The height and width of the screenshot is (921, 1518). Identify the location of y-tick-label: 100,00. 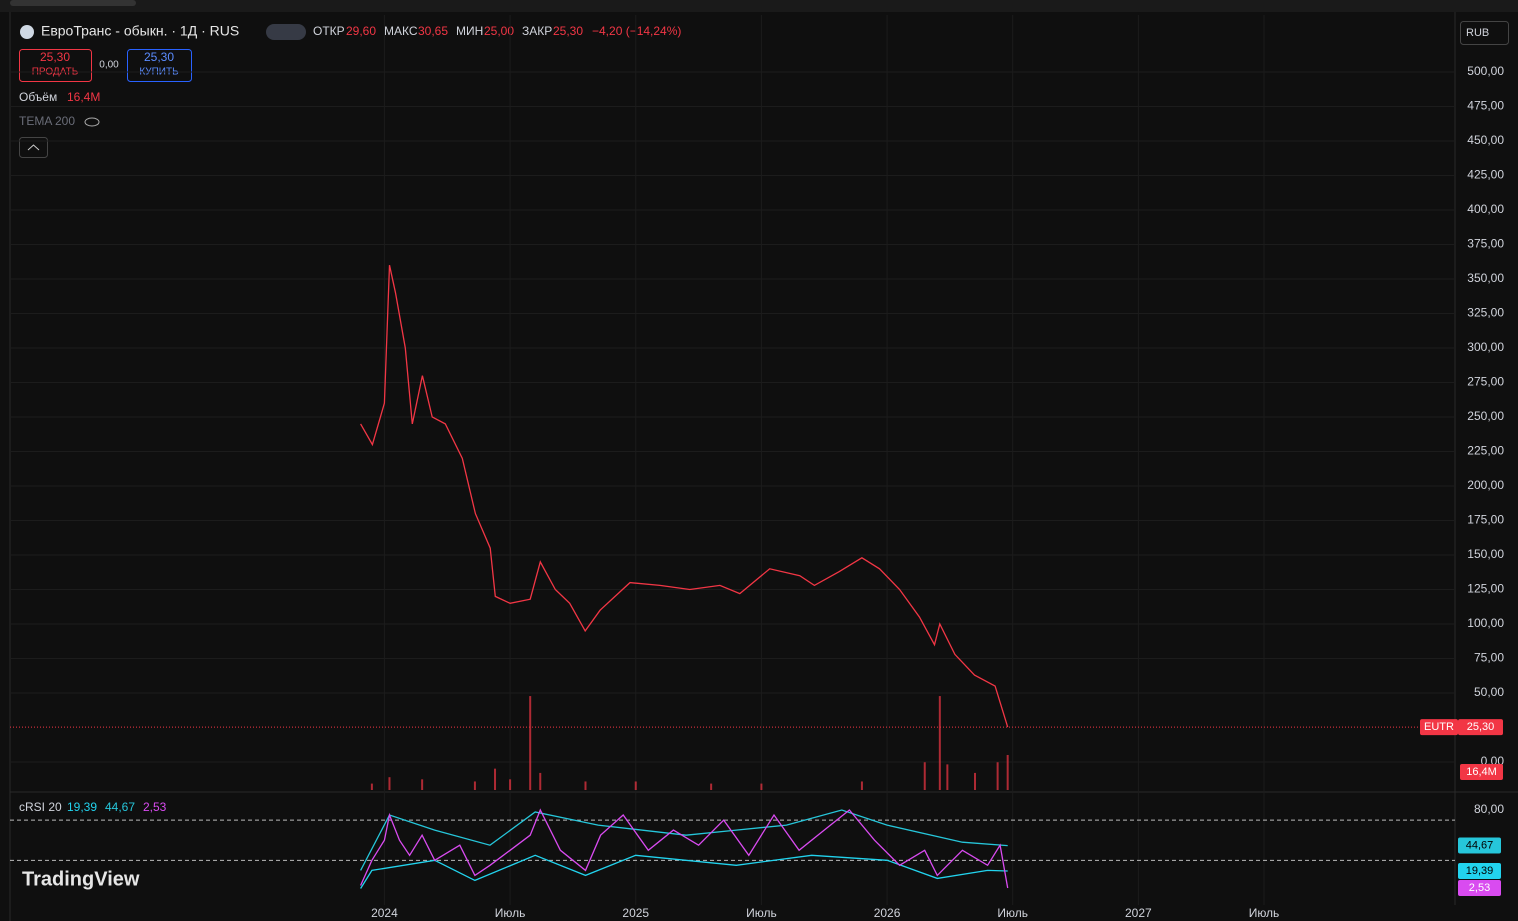
(1485, 623).